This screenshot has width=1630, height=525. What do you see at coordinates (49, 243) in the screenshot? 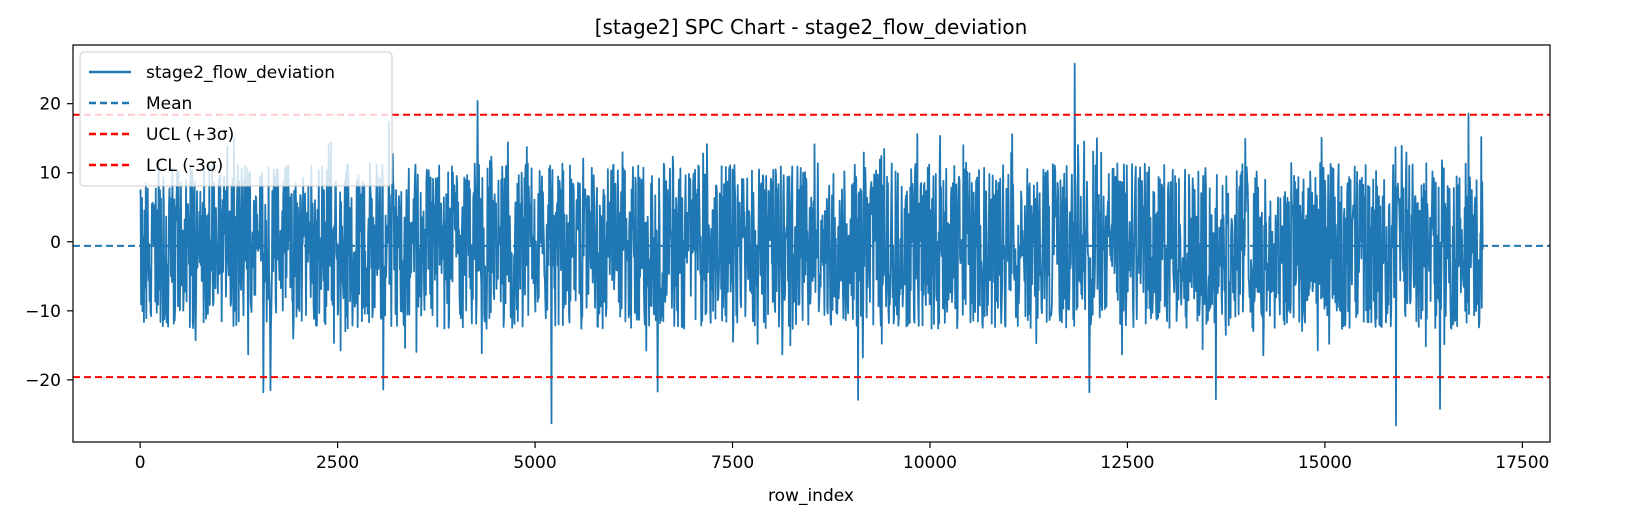
I see `y-axis: −20 −10 0 10 20` at bounding box center [49, 243].